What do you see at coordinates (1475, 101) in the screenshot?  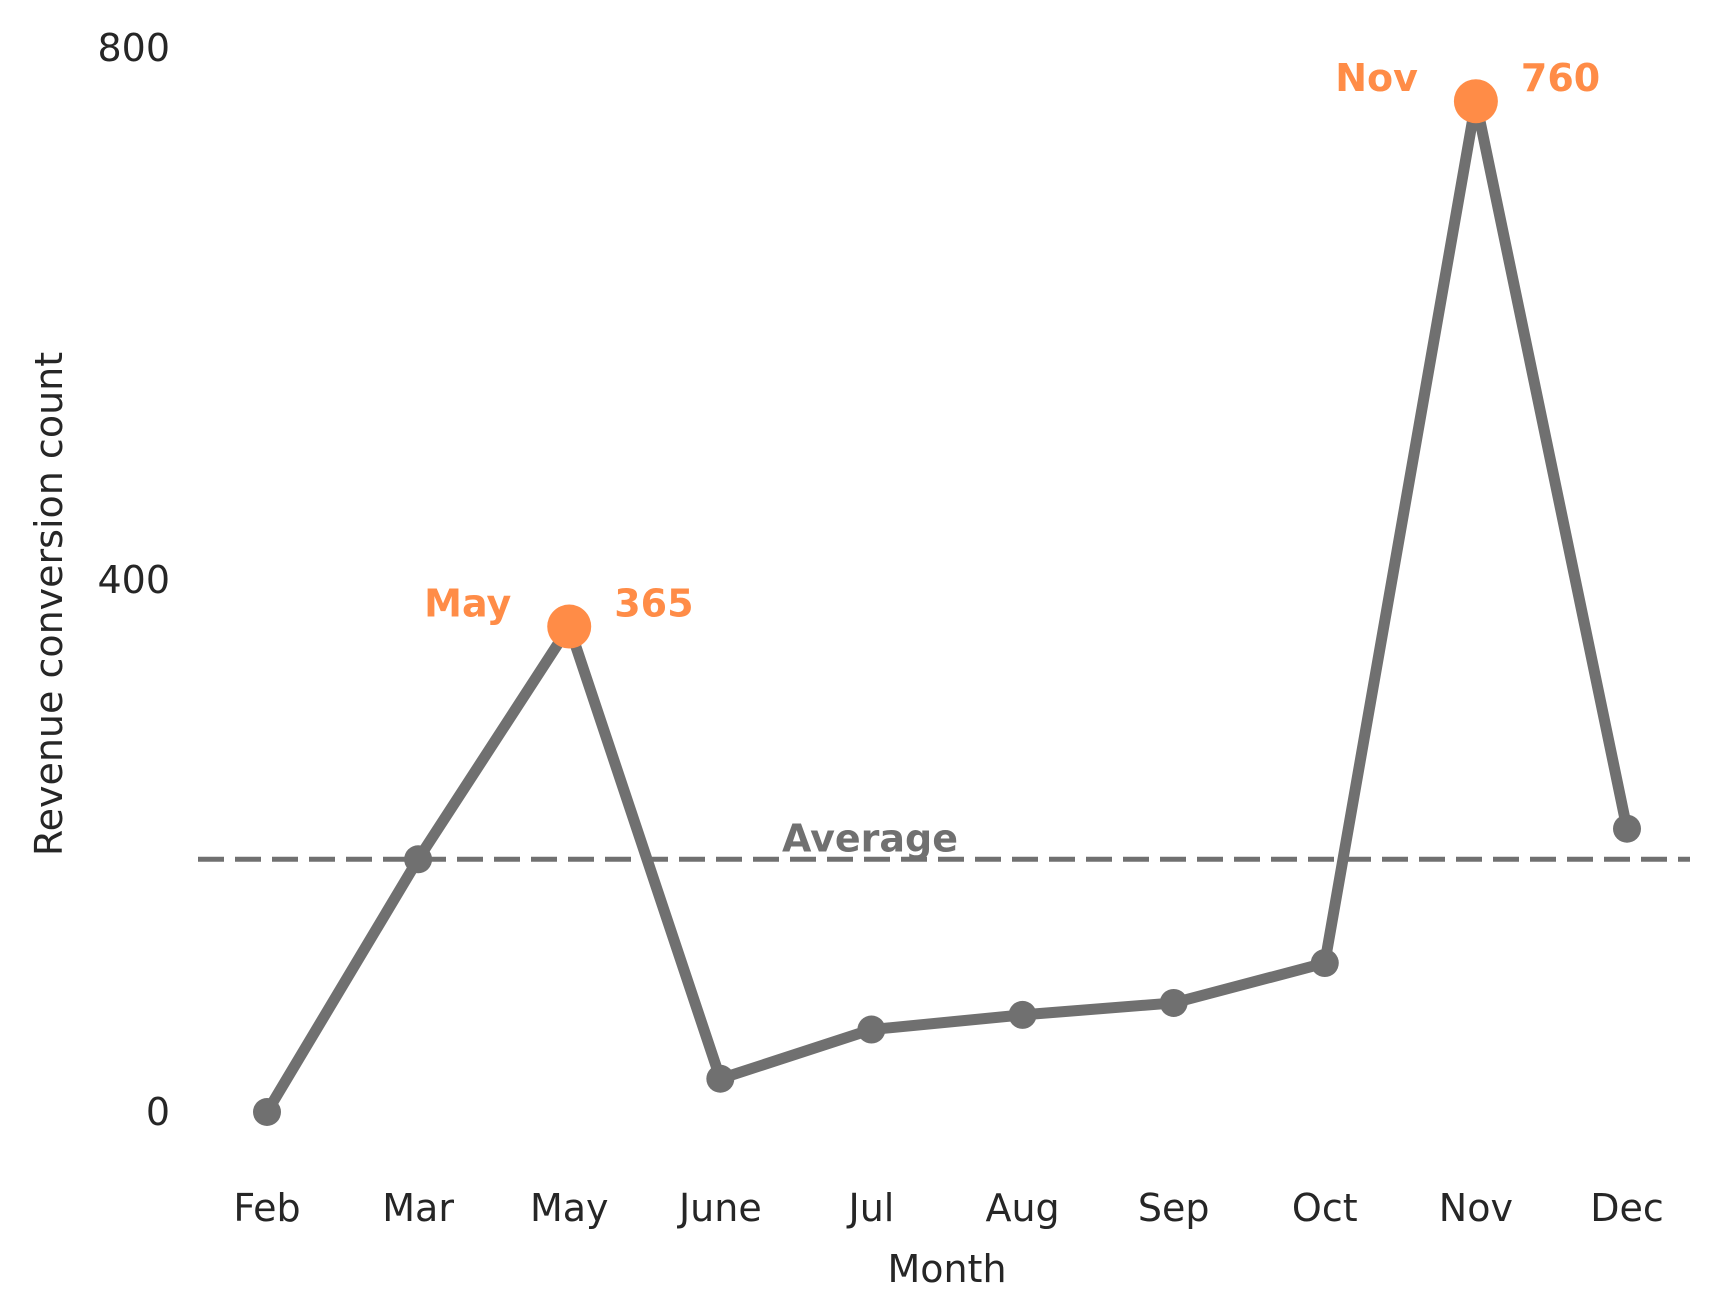 I see `data-point-nov` at bounding box center [1475, 101].